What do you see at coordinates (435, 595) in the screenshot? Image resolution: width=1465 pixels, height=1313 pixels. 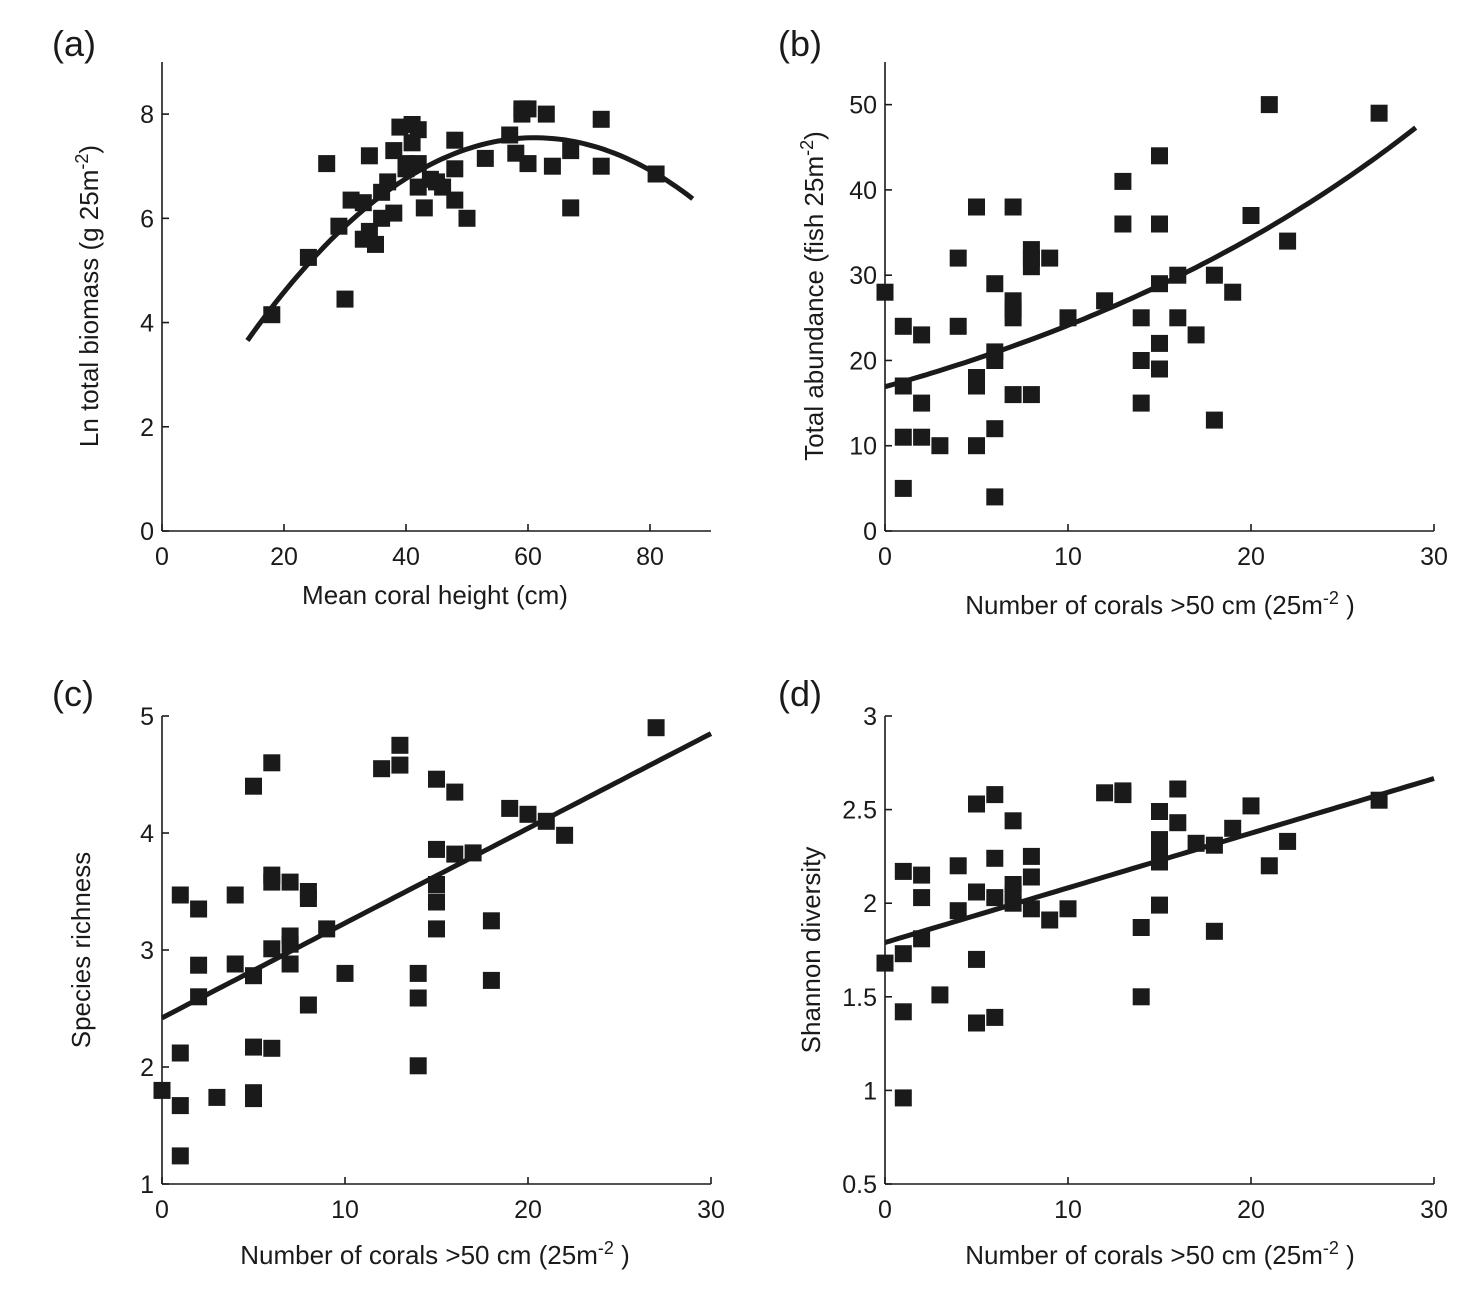 I see `x-axis-label: Mean coral height (cm)` at bounding box center [435, 595].